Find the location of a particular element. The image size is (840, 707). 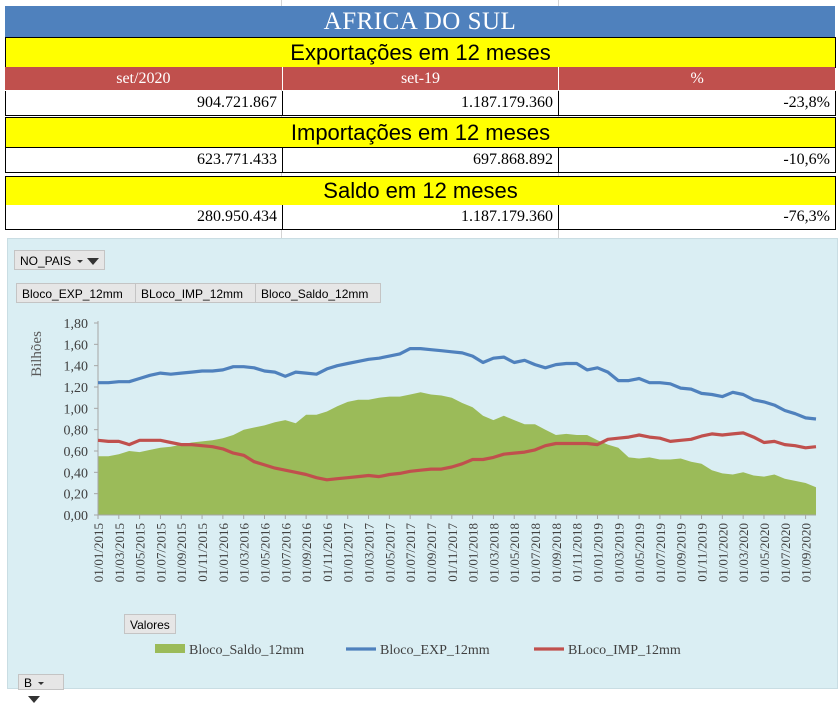

x-tick-label: 01/09/2016 is located at coordinates (306, 553).